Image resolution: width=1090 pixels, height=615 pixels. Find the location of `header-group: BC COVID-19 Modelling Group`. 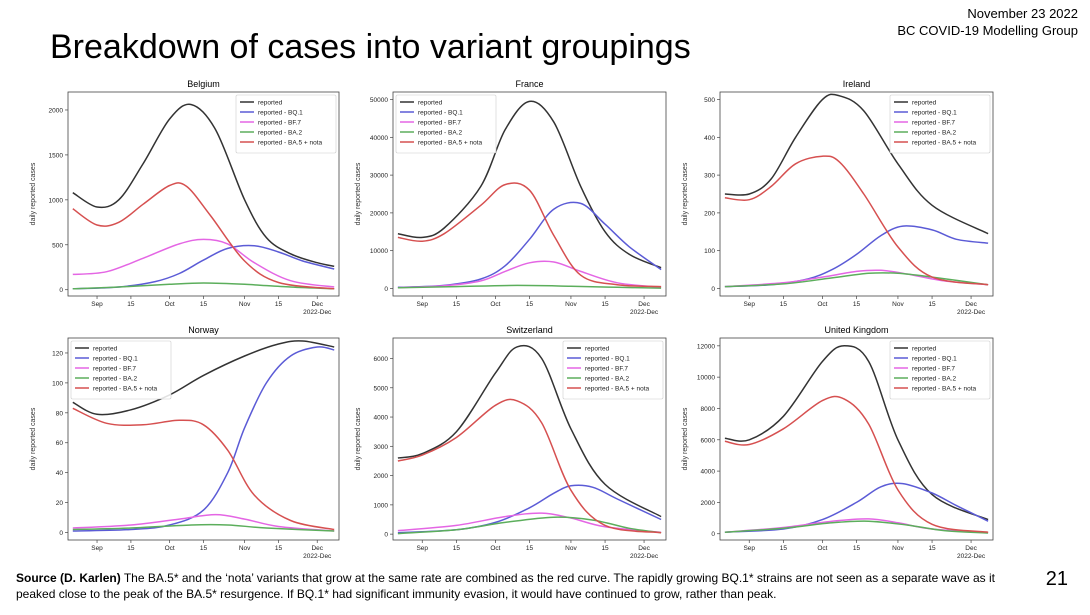

header-group: BC COVID-19 Modelling Group is located at coordinates (987, 30).